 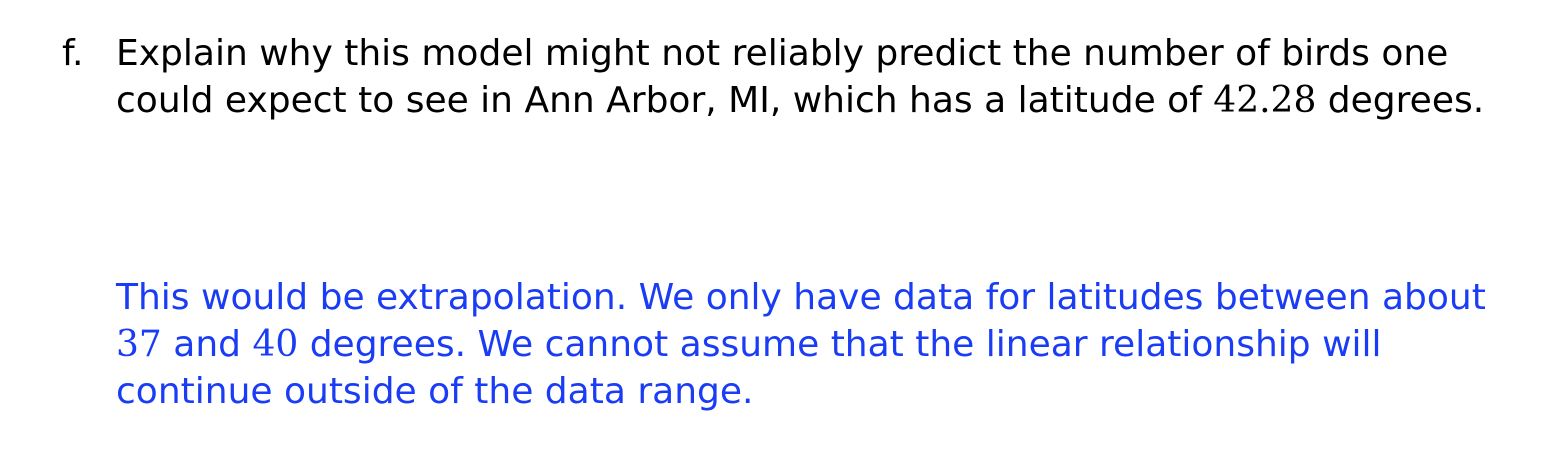 I want to click on latitude-value: 42.28, so click(x=1265, y=100).